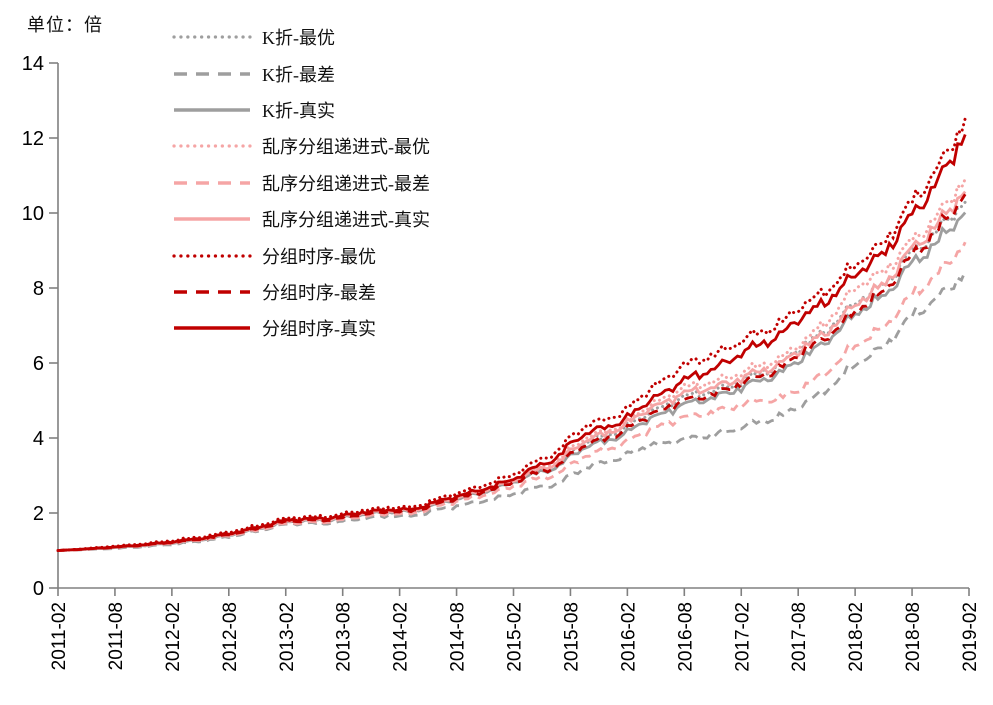 The image size is (993, 705). I want to click on legend-item-grouptime-best: 分组时序-最优, so click(301, 255).